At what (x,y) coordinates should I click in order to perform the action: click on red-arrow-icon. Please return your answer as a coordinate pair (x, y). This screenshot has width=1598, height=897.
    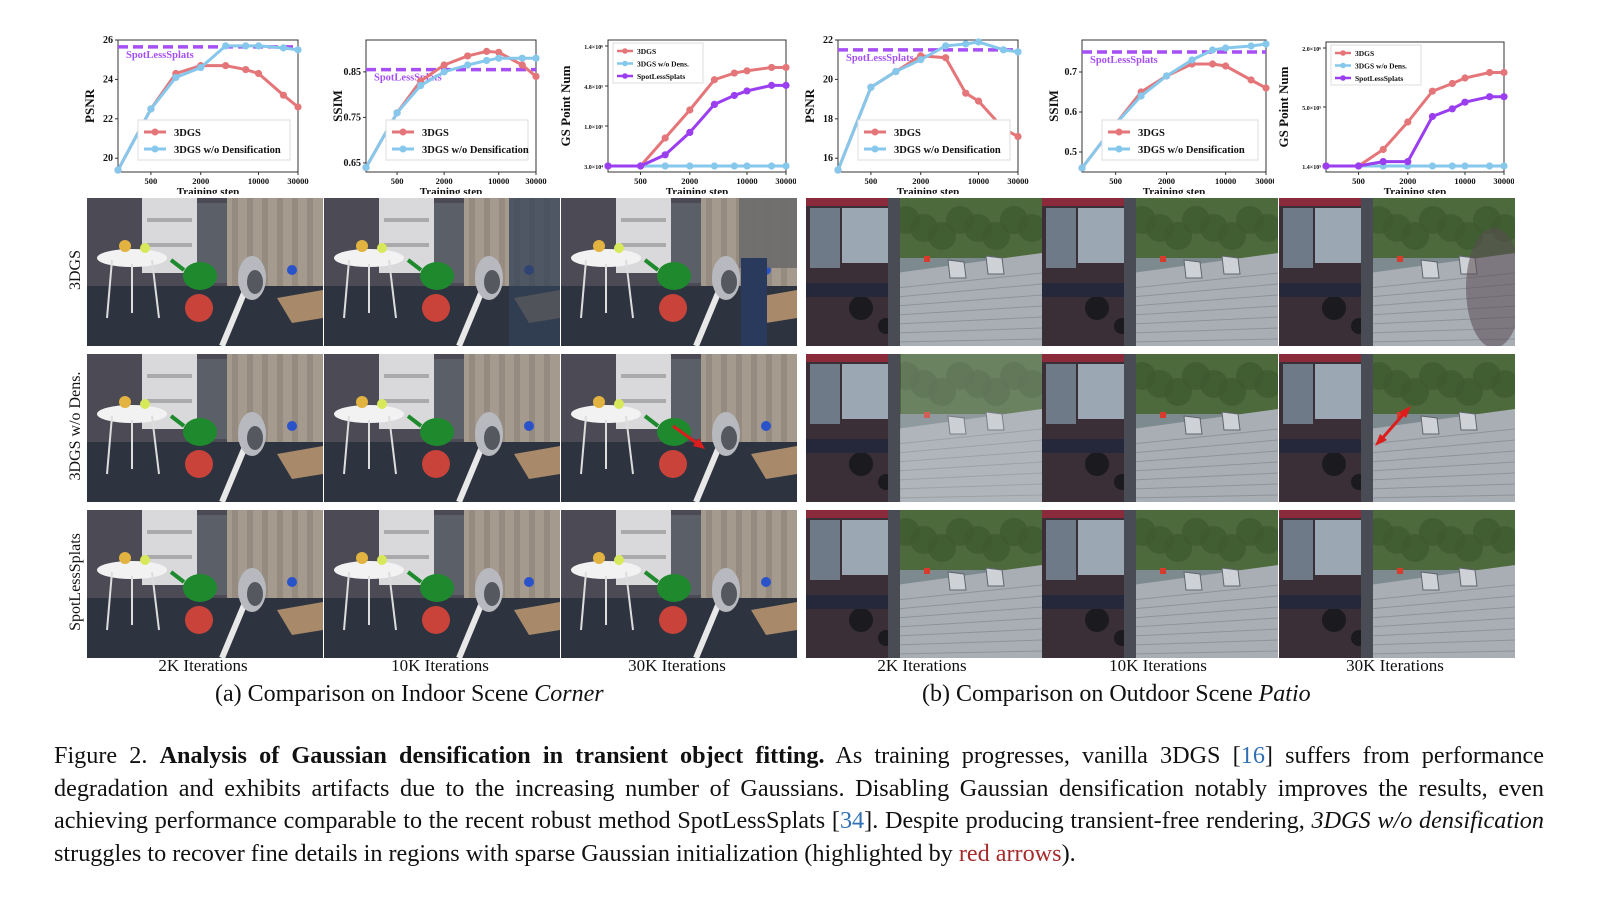
    Looking at the image, I should click on (1393, 426).